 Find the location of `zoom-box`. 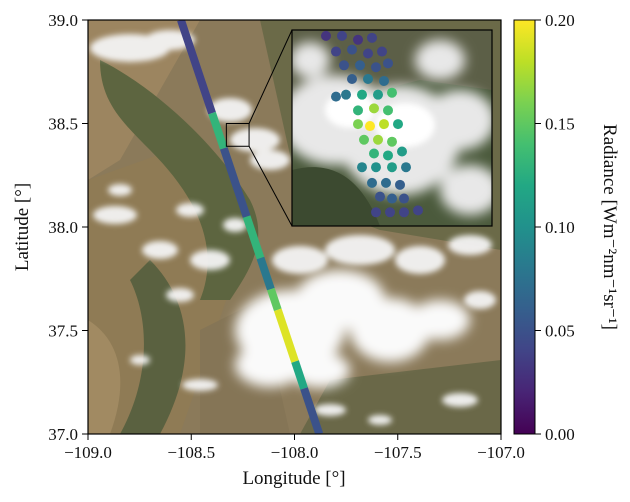

zoom-box is located at coordinates (259, 128).